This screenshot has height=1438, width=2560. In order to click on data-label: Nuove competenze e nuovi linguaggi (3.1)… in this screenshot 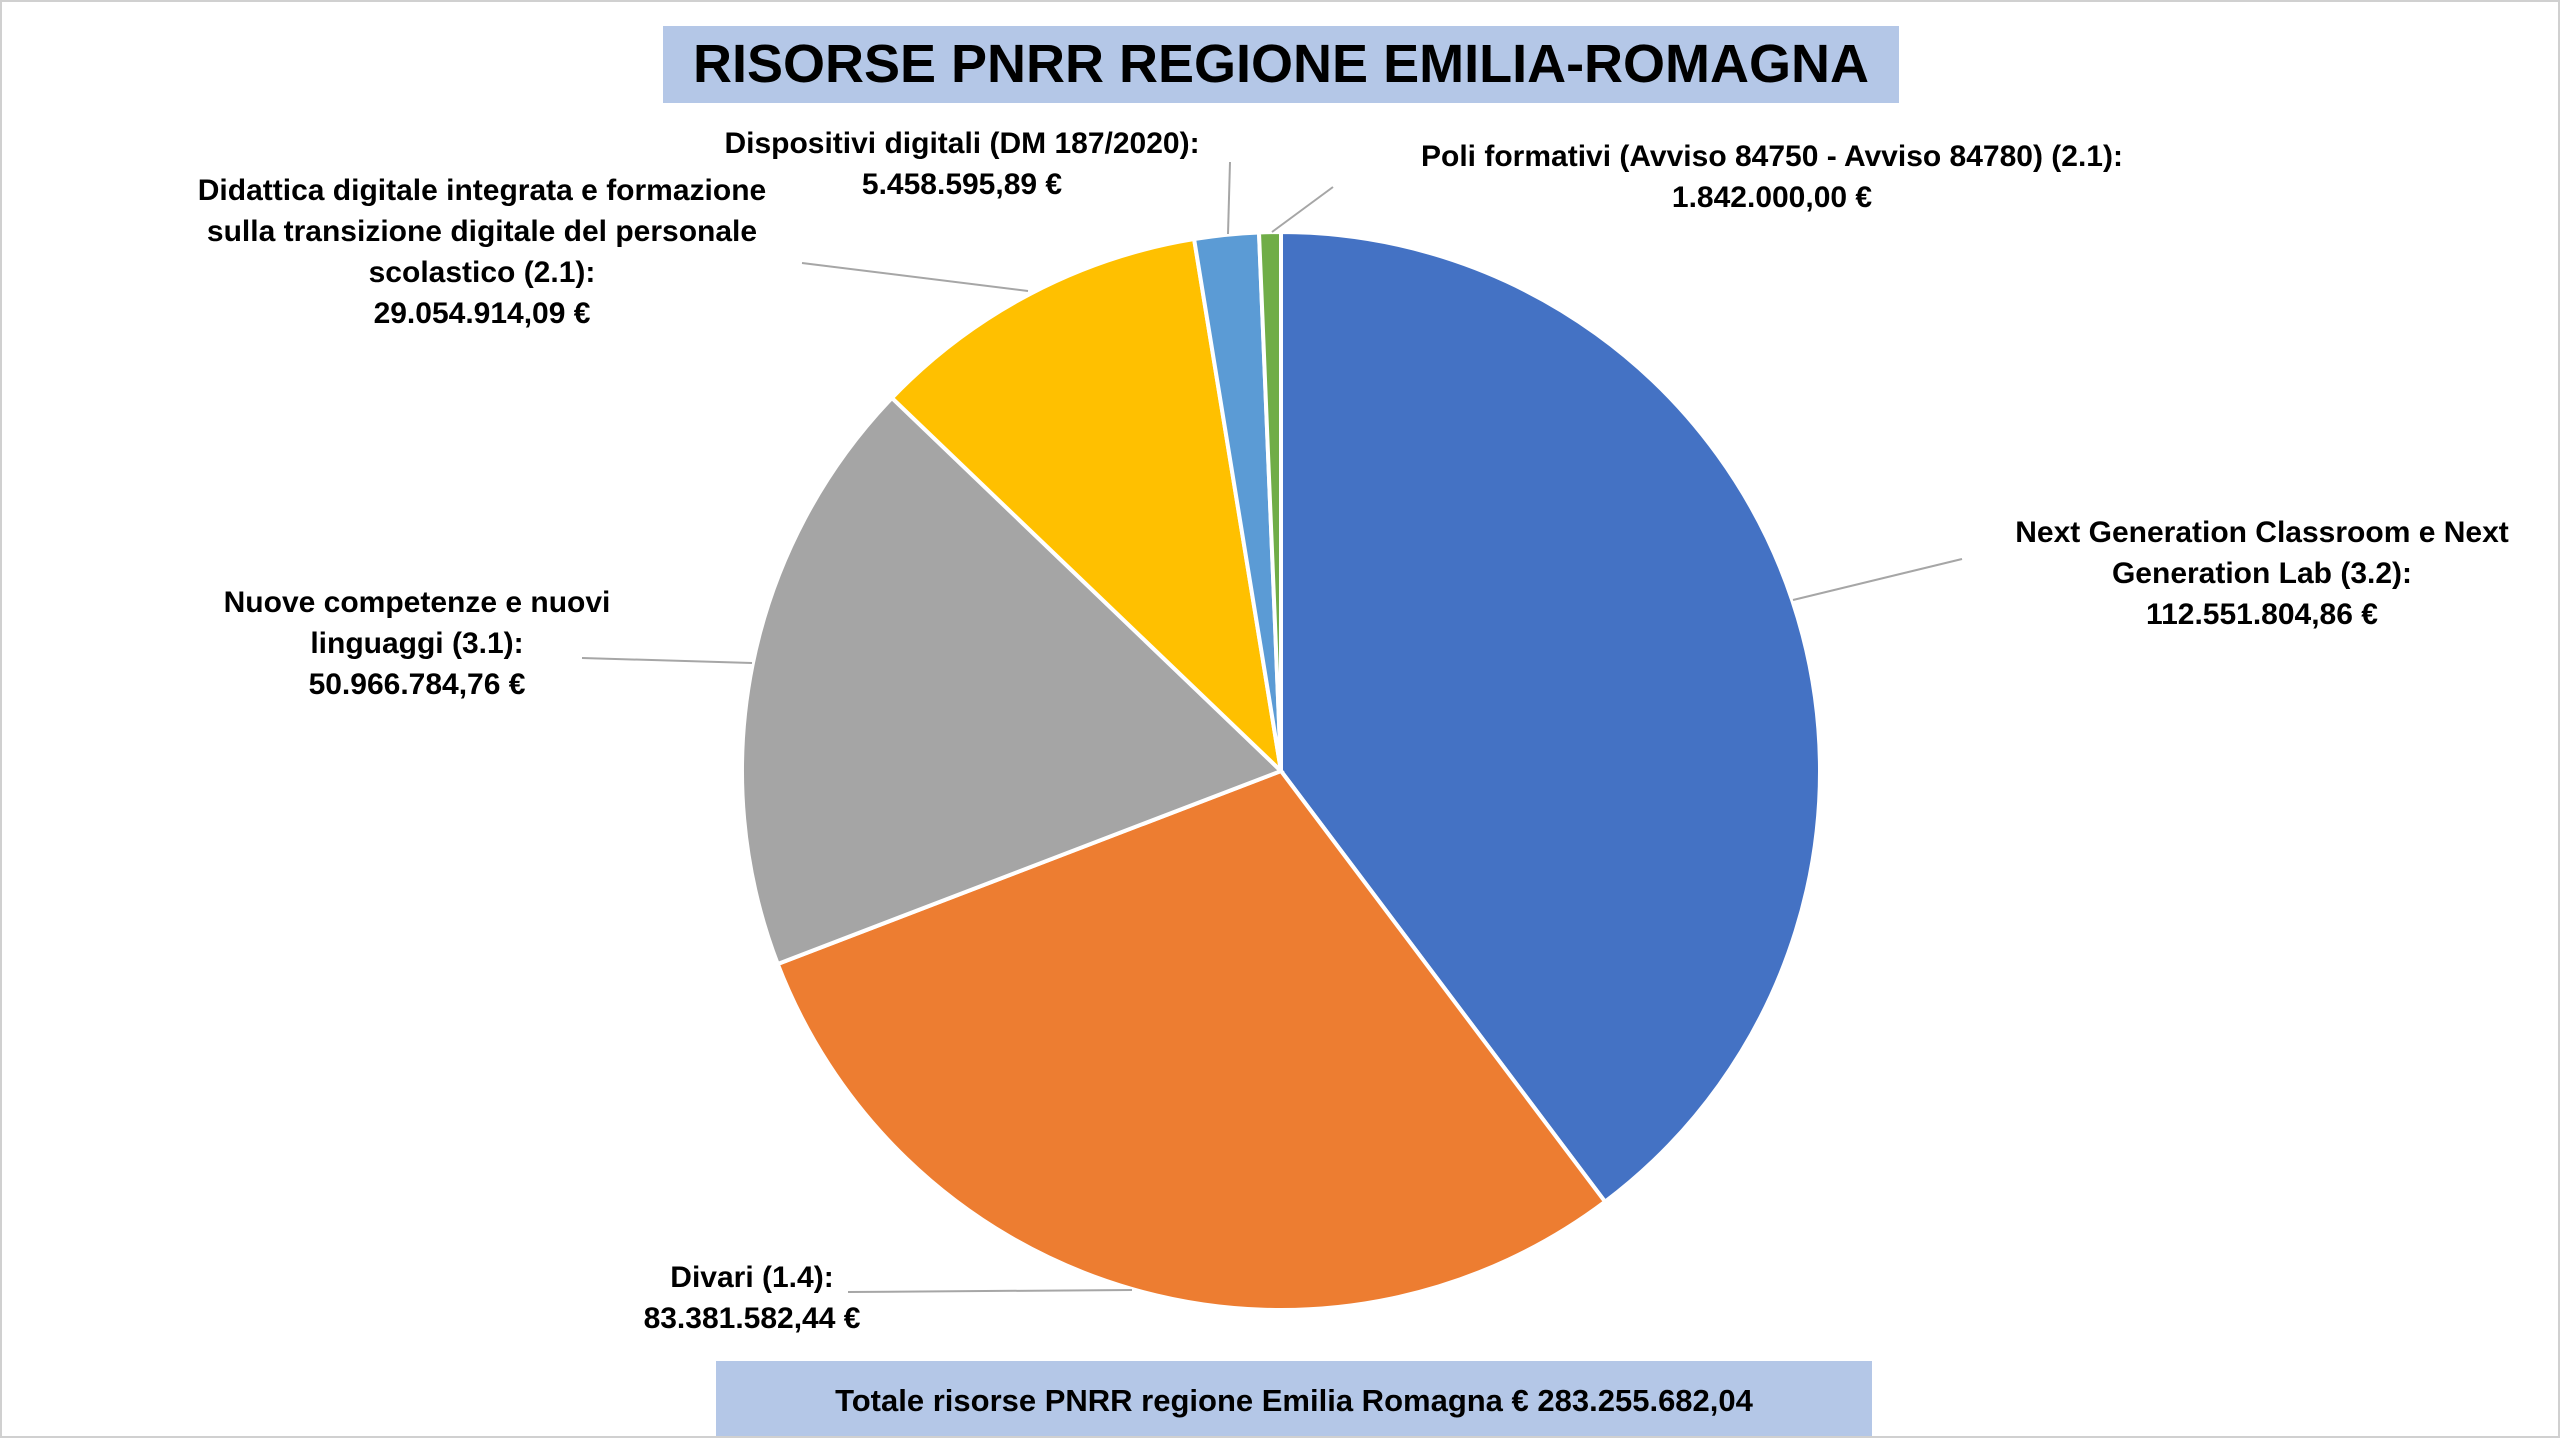, I will do `click(417, 643)`.